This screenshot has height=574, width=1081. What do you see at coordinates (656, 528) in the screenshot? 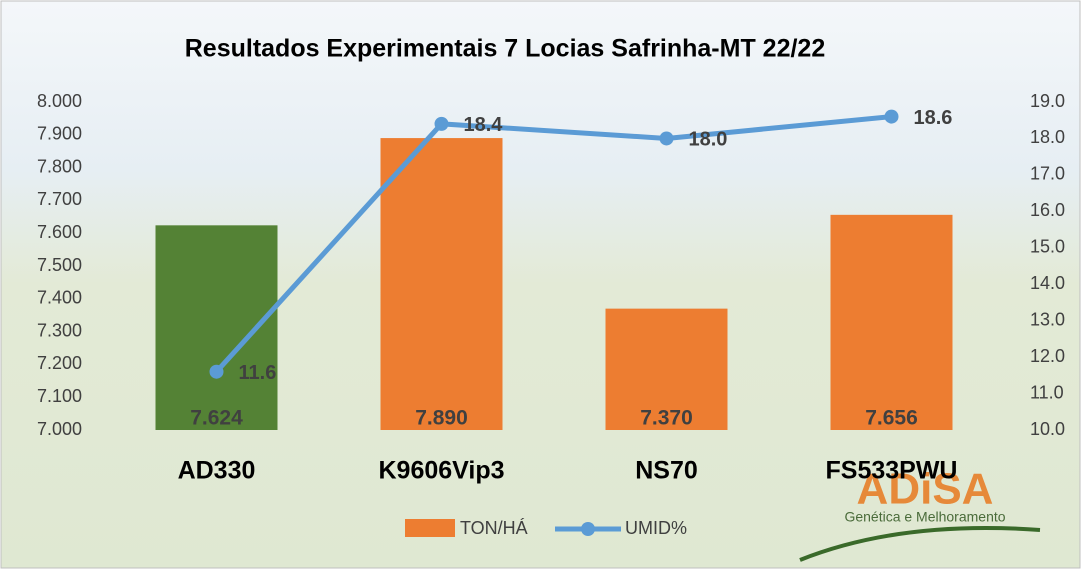
I see `legend-label: UMID%` at bounding box center [656, 528].